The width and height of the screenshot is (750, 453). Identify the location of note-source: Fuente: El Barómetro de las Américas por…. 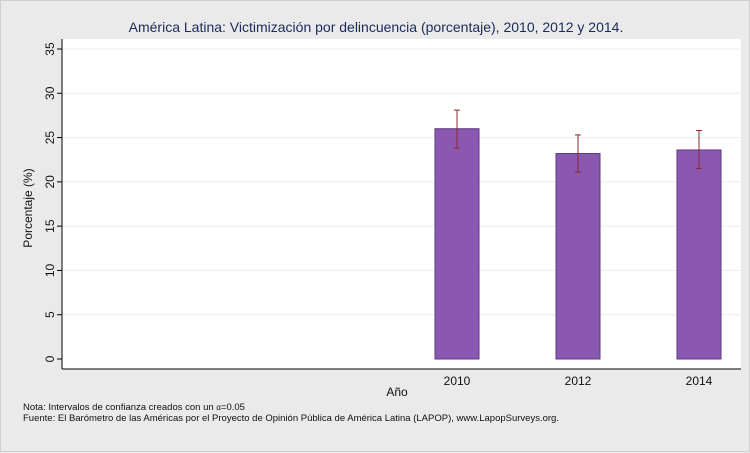
(291, 418).